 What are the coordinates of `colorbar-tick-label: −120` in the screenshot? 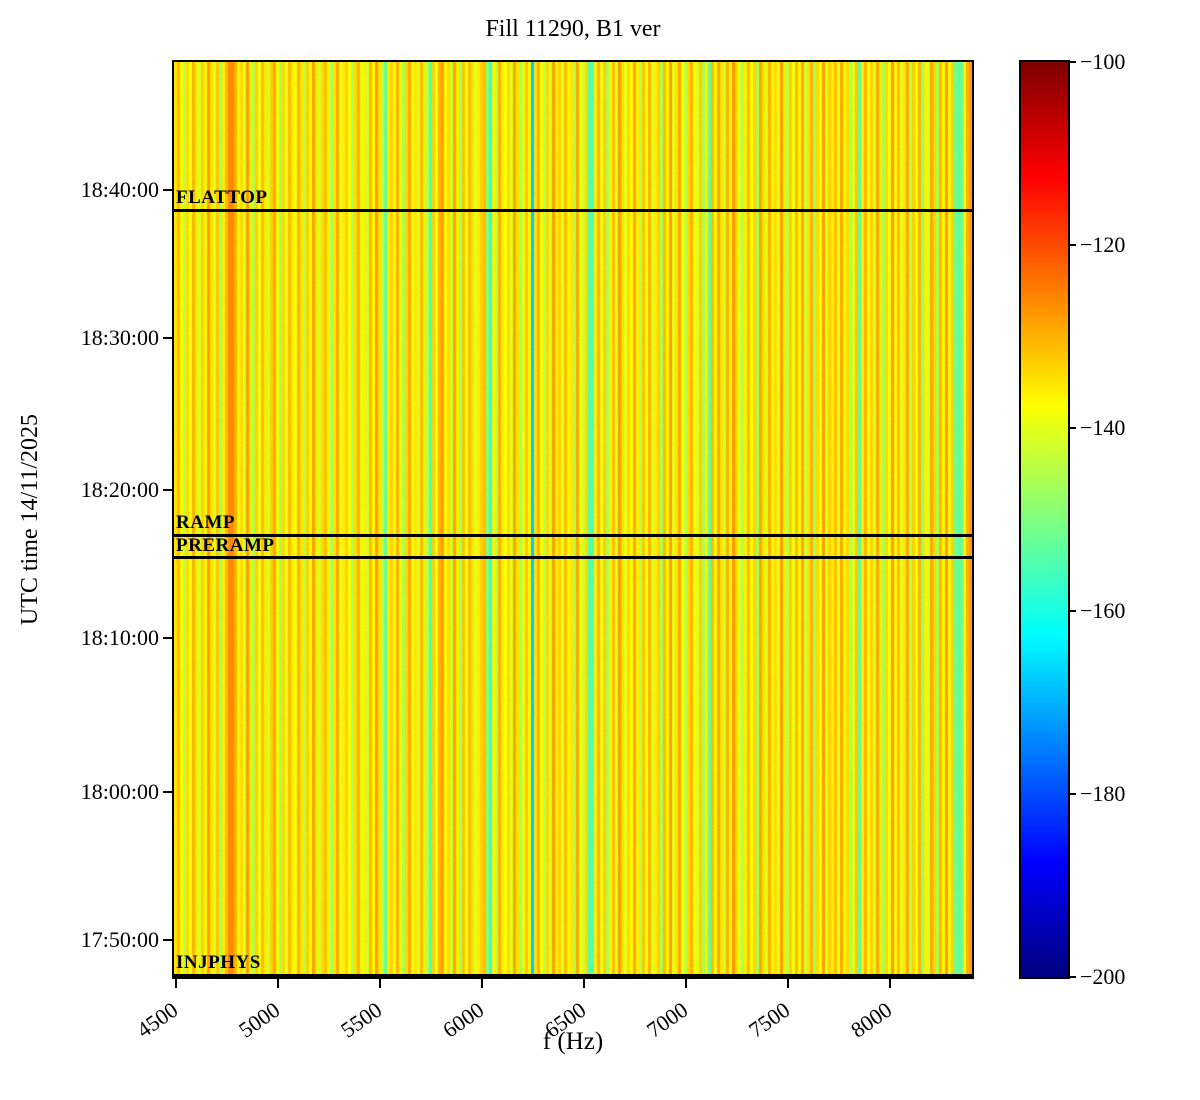 It's located at (1103, 244).